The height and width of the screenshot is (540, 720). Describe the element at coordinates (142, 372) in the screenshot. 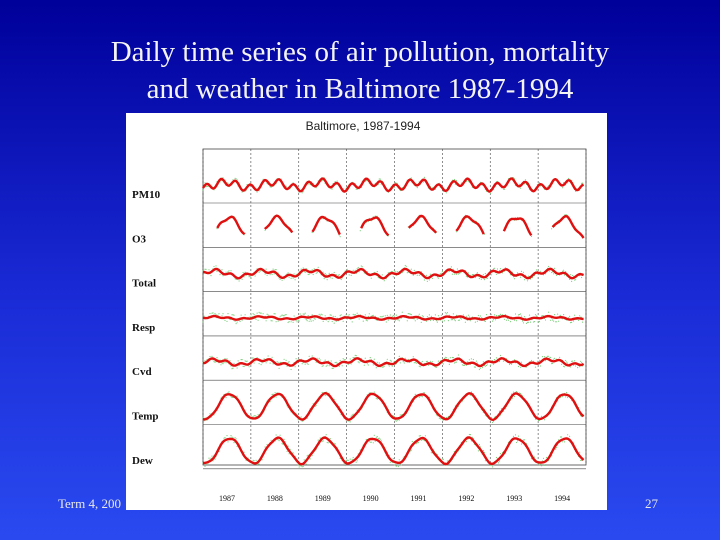

I see `row-label-cvd: Cvd` at that location.